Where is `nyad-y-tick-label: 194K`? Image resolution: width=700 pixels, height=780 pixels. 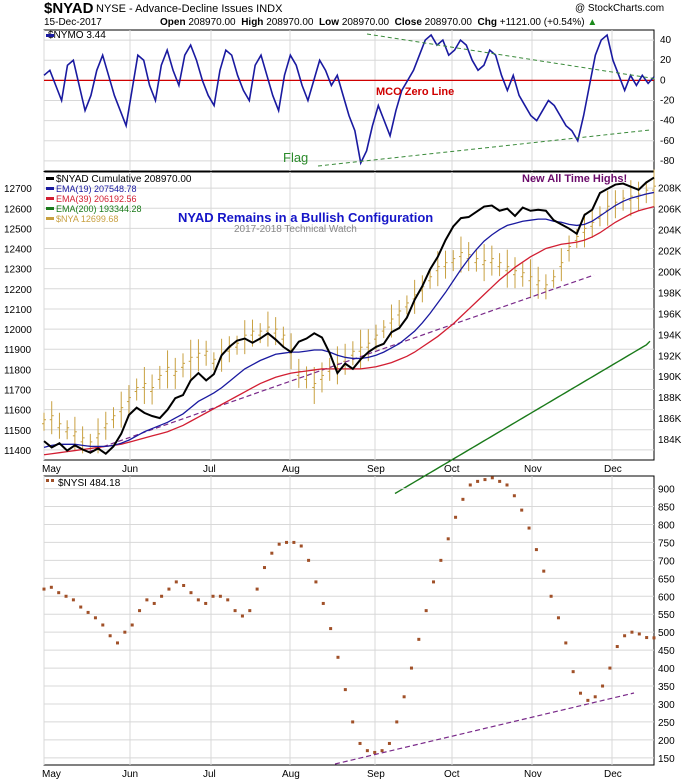
nyad-y-tick-label: 194K is located at coordinates (670, 335).